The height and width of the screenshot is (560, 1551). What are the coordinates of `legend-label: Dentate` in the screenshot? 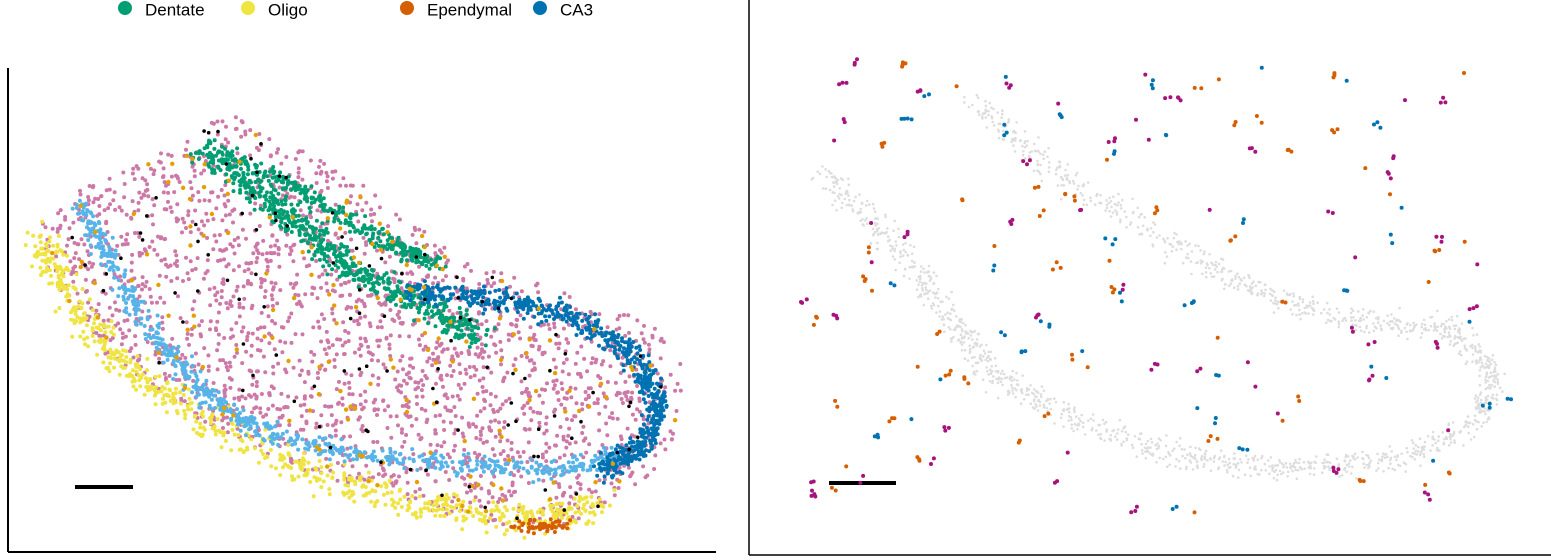 It's located at (175, 9).